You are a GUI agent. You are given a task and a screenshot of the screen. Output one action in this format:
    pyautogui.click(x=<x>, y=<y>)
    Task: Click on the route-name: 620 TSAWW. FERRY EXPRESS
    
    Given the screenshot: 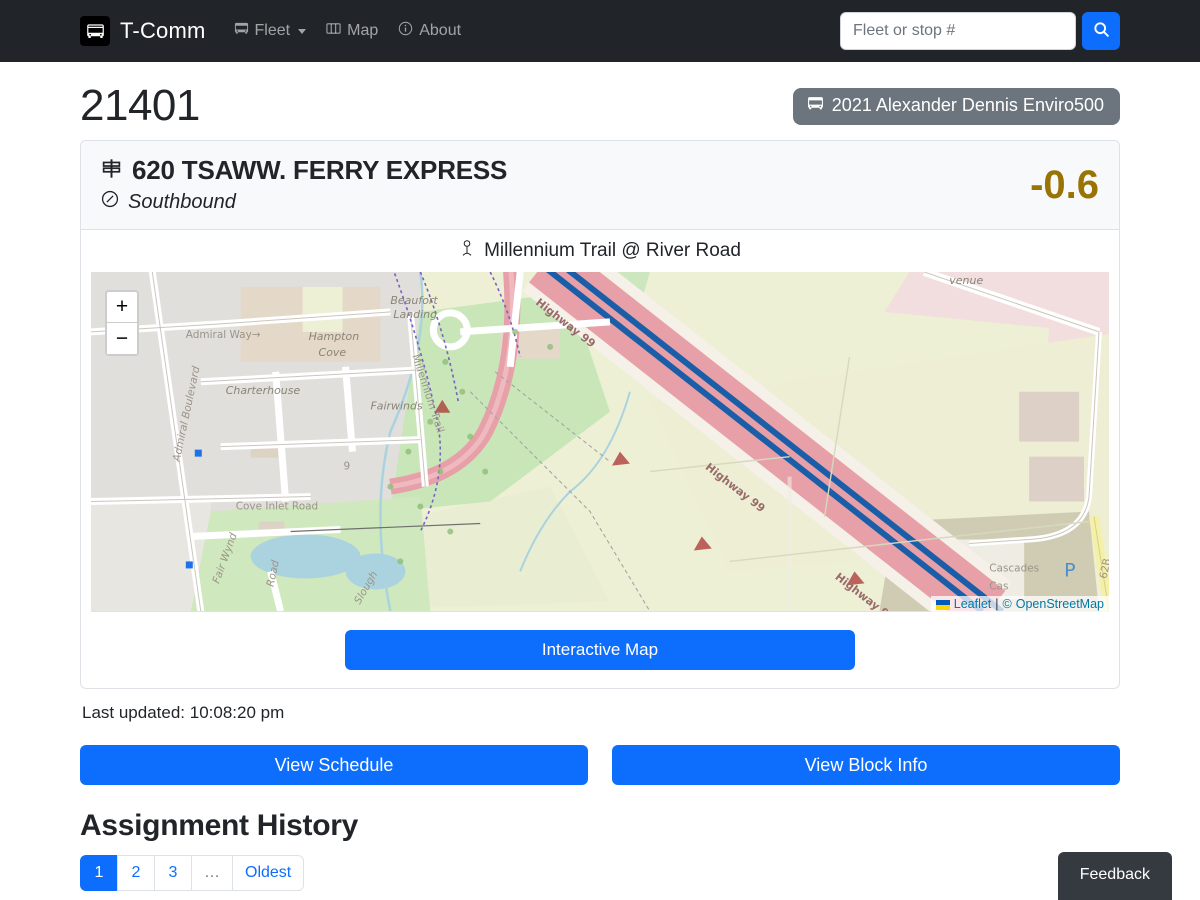 What is the action you would take?
    pyautogui.click(x=320, y=170)
    